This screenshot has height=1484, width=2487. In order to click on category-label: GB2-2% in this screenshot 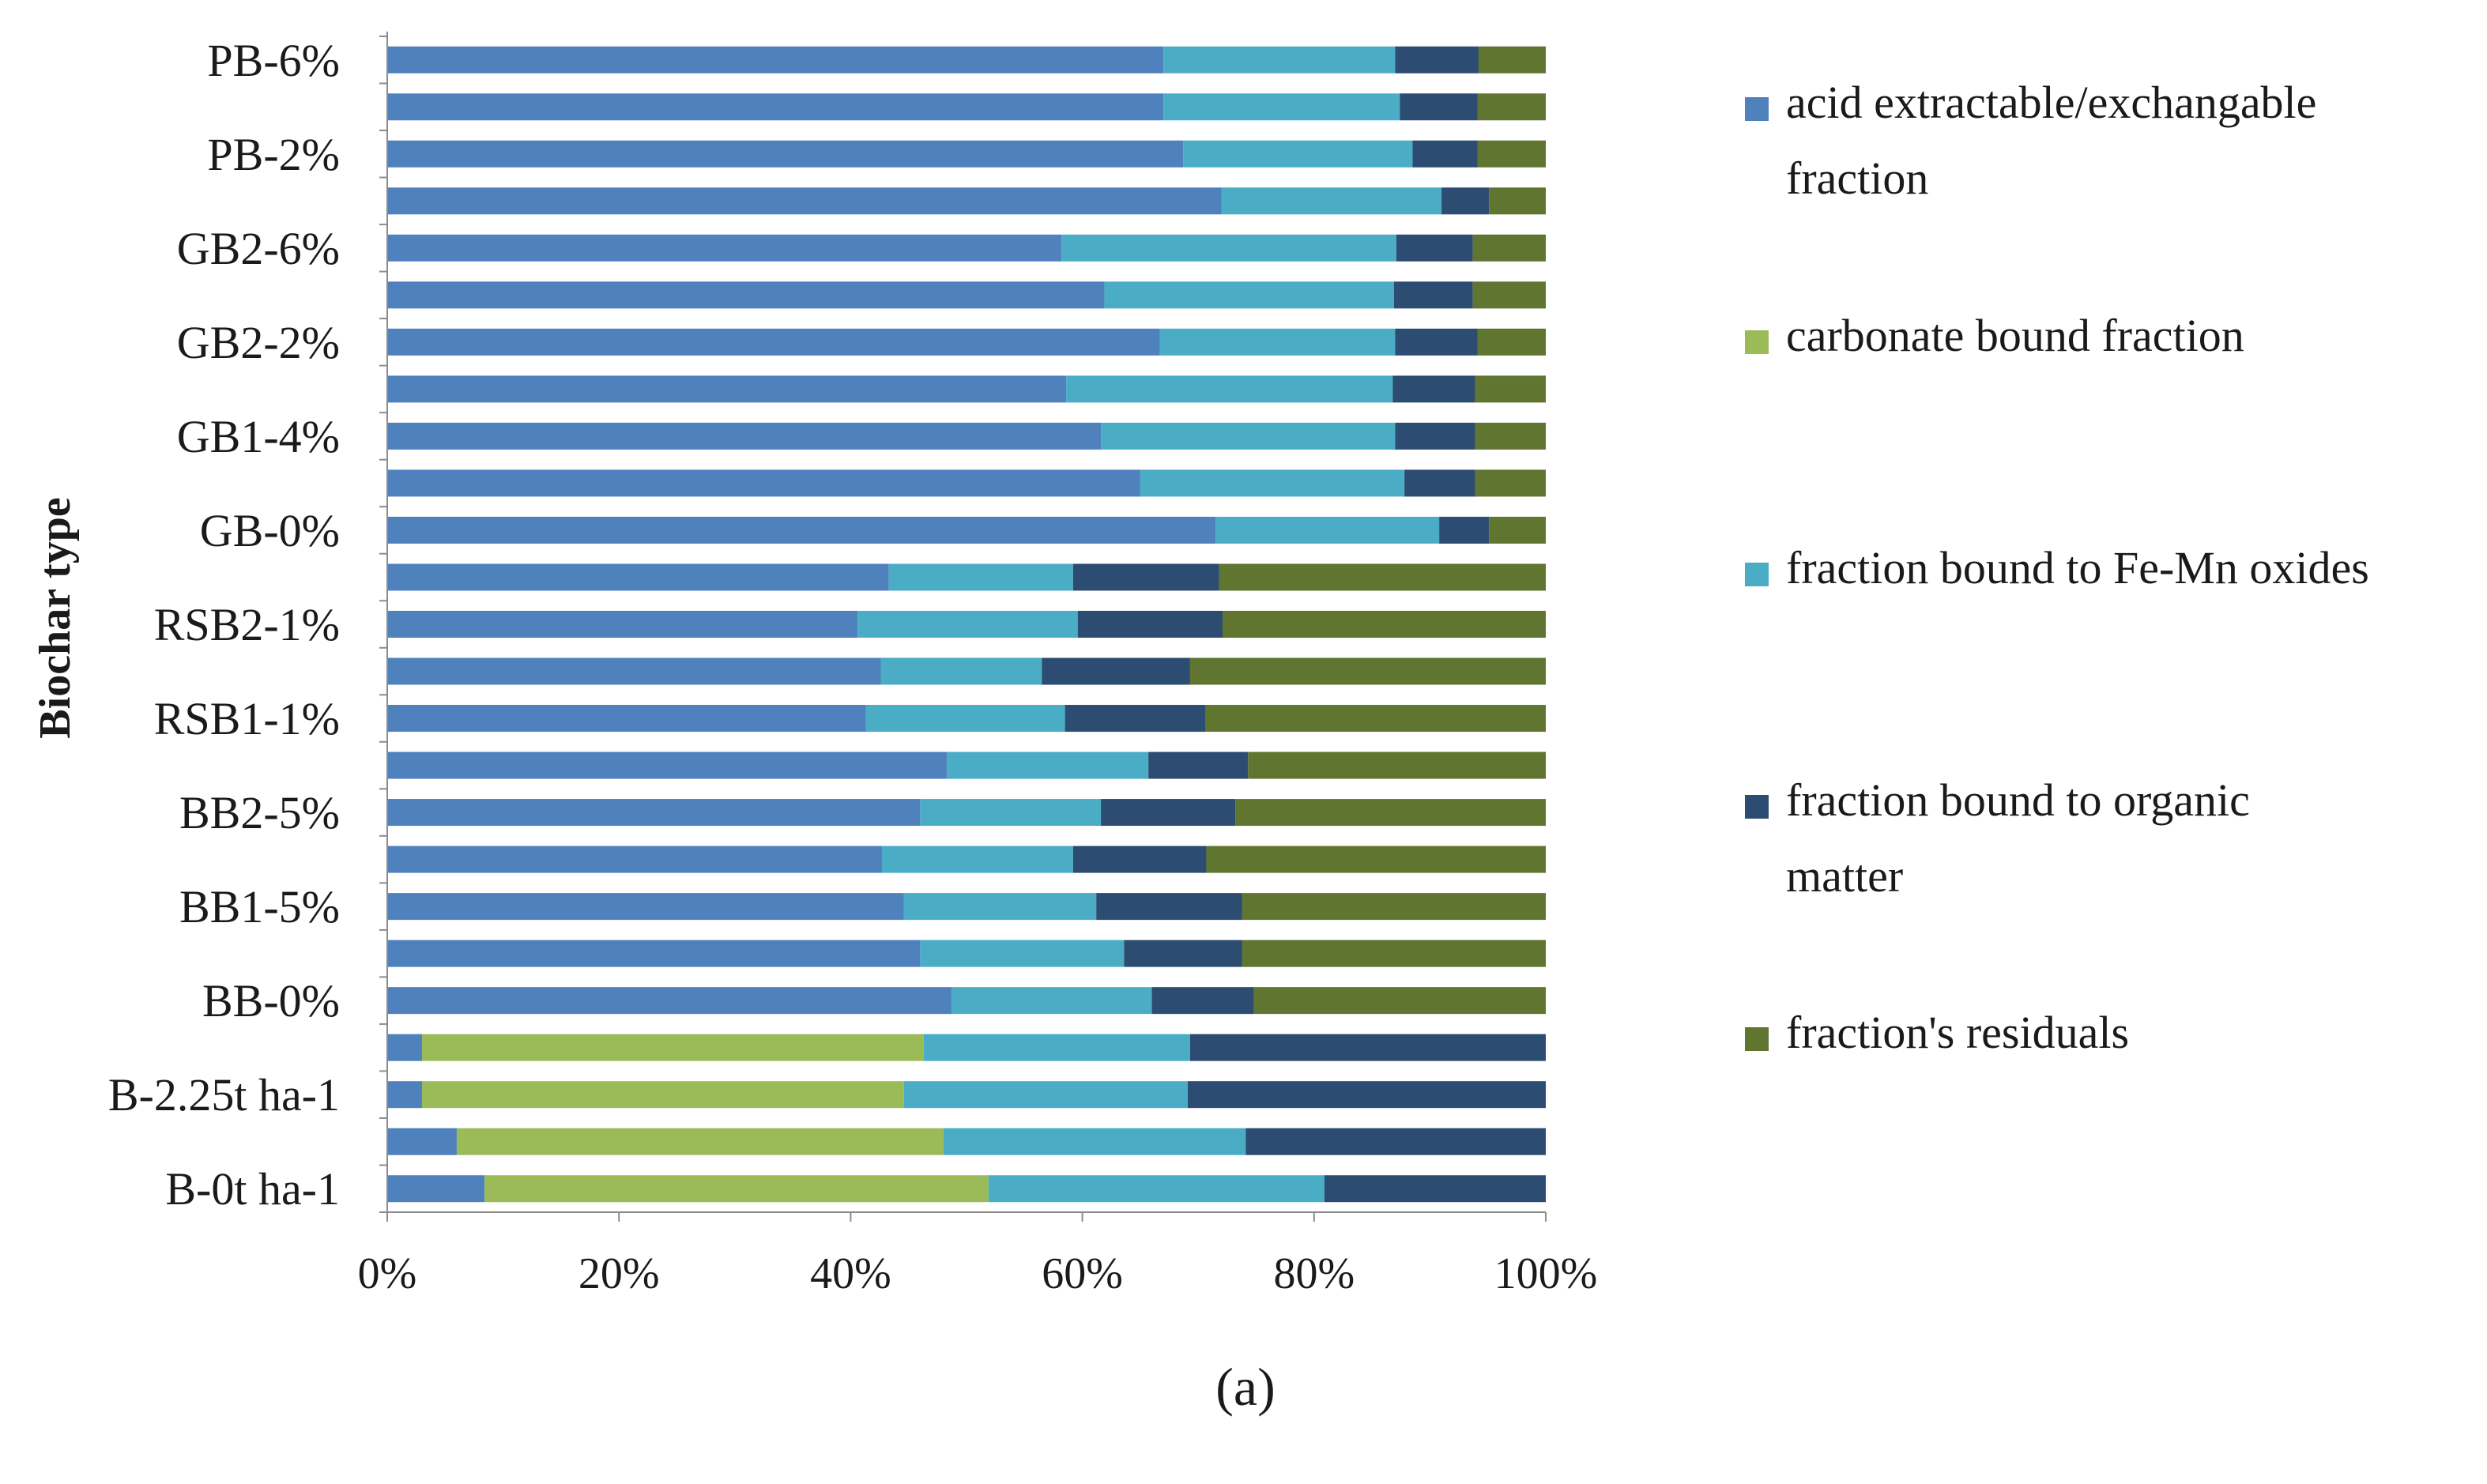, I will do `click(258, 342)`.